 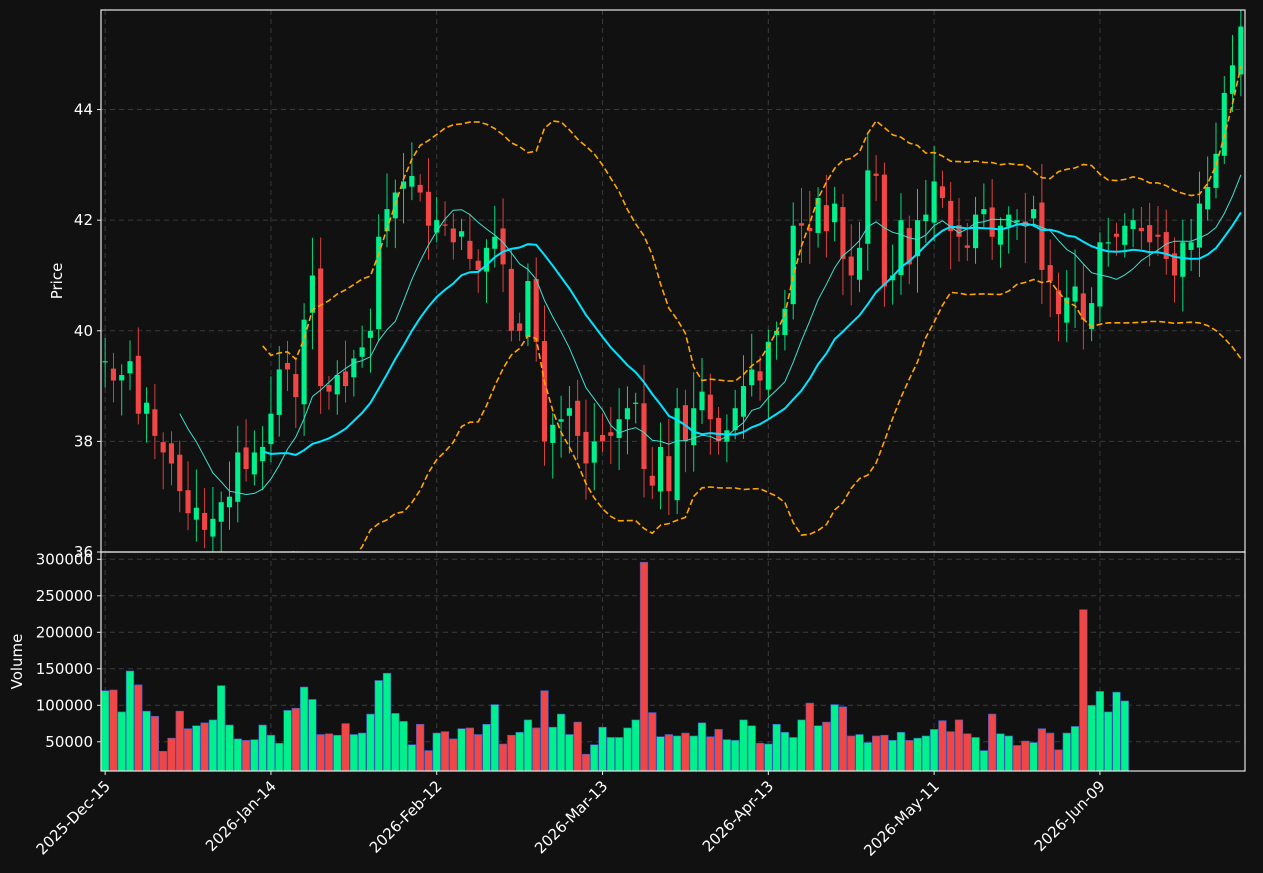 I want to click on price-tick-label: 44, so click(x=83, y=110).